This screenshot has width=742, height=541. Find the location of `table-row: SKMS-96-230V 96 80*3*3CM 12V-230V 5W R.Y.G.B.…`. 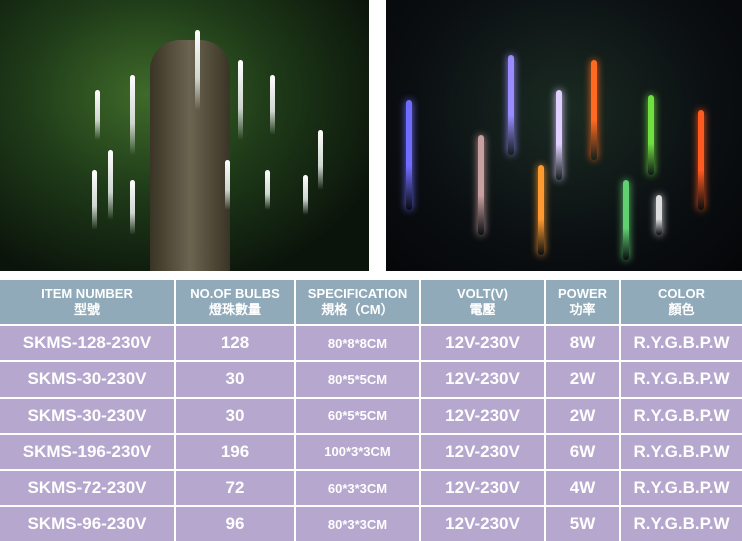

table-row: SKMS-96-230V 96 80*3*3CM 12V-230V 5W R.Y.G.B.… is located at coordinates (371, 523).